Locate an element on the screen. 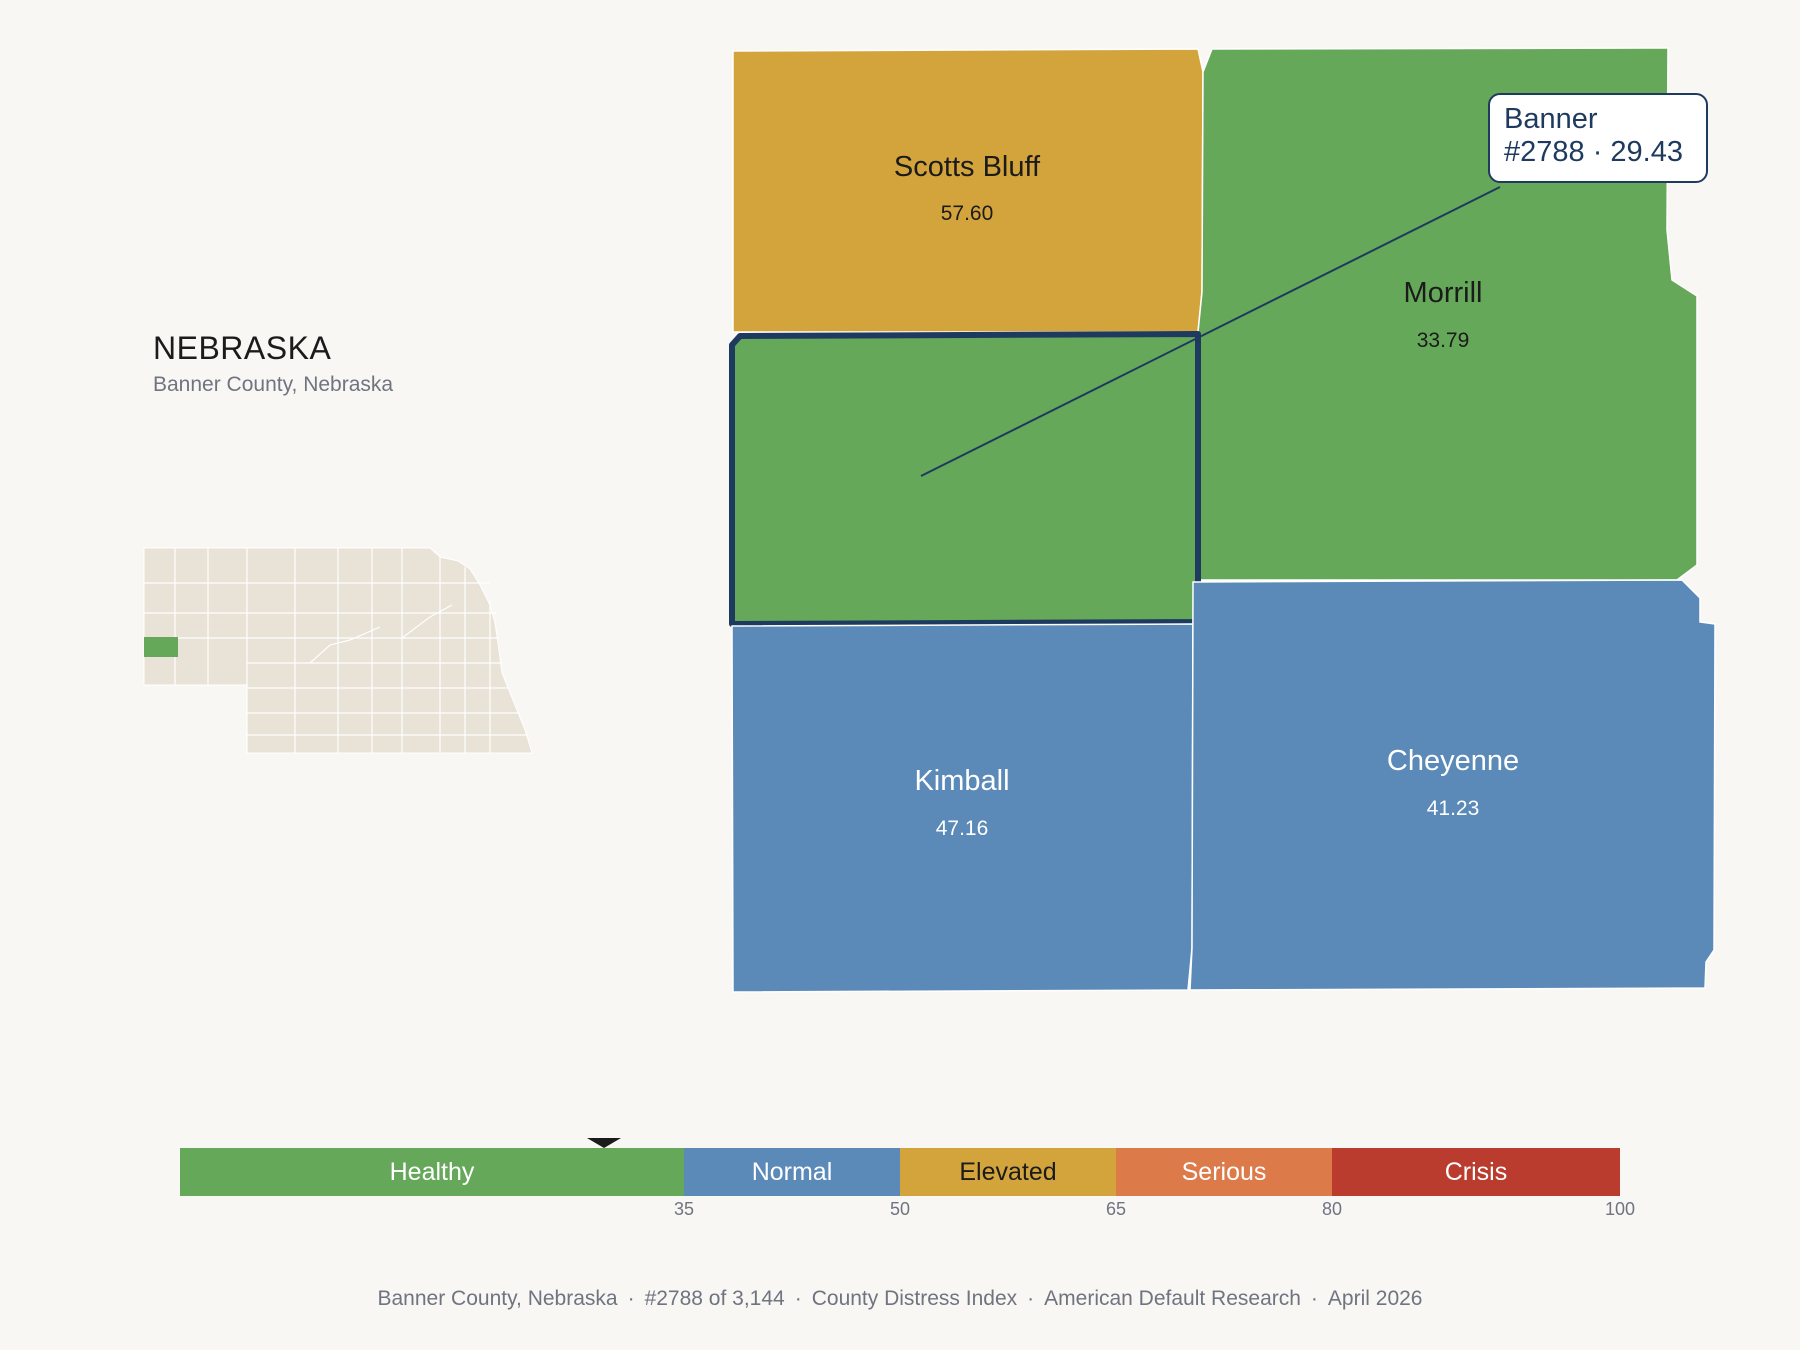  callout-rank-score: #2788 · 29.43 is located at coordinates (1593, 152).